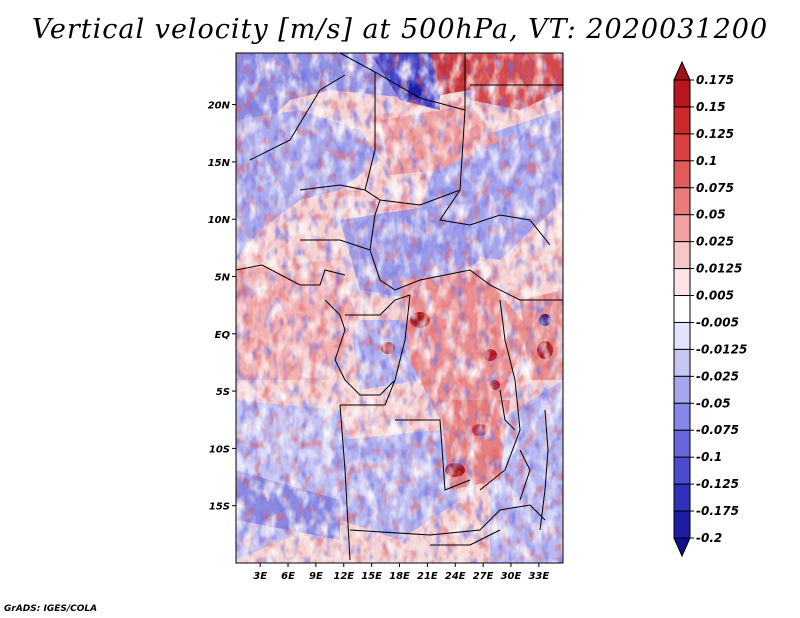 Image resolution: width=800 pixels, height=618 pixels. What do you see at coordinates (719, 269) in the screenshot?
I see `colorbar-label: 0.0125` at bounding box center [719, 269].